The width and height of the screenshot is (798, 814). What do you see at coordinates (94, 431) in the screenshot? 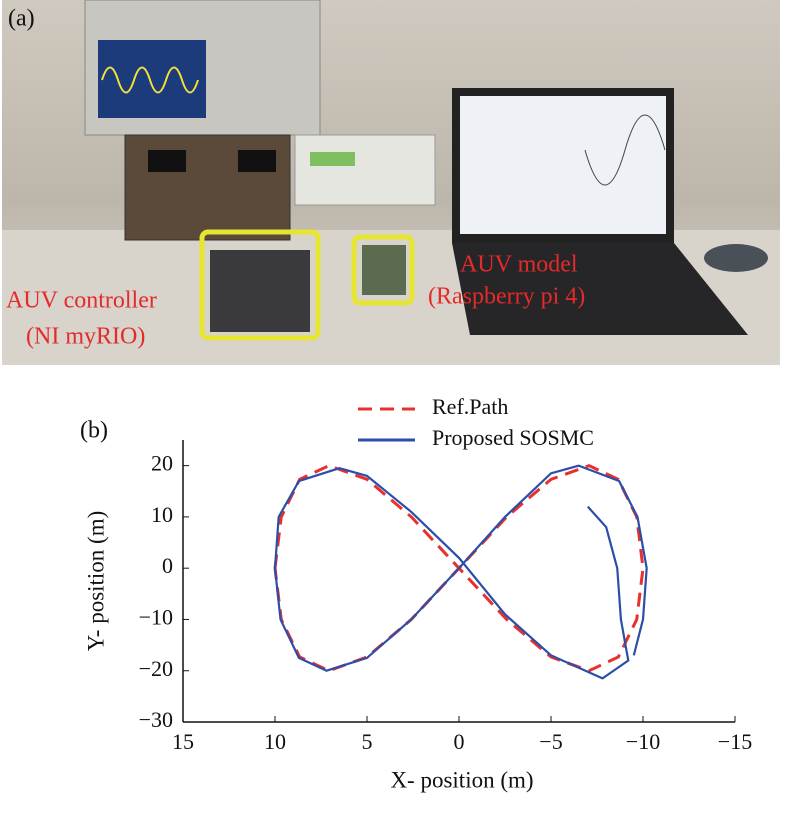
I see `panel-label: (b)` at bounding box center [94, 431].